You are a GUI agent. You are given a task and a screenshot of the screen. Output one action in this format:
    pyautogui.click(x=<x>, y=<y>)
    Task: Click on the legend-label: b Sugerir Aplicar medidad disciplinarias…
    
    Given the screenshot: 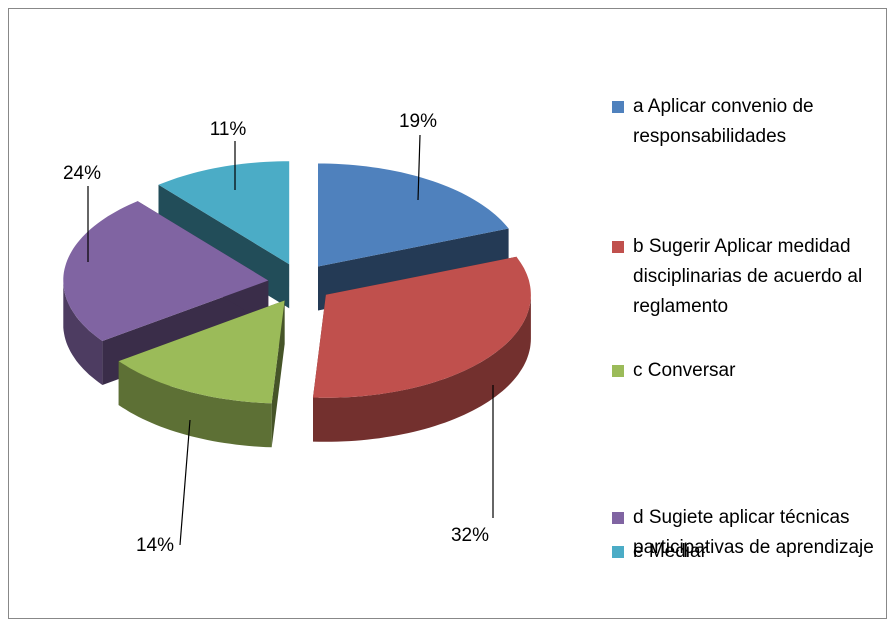 What is the action you would take?
    pyautogui.click(x=748, y=276)
    